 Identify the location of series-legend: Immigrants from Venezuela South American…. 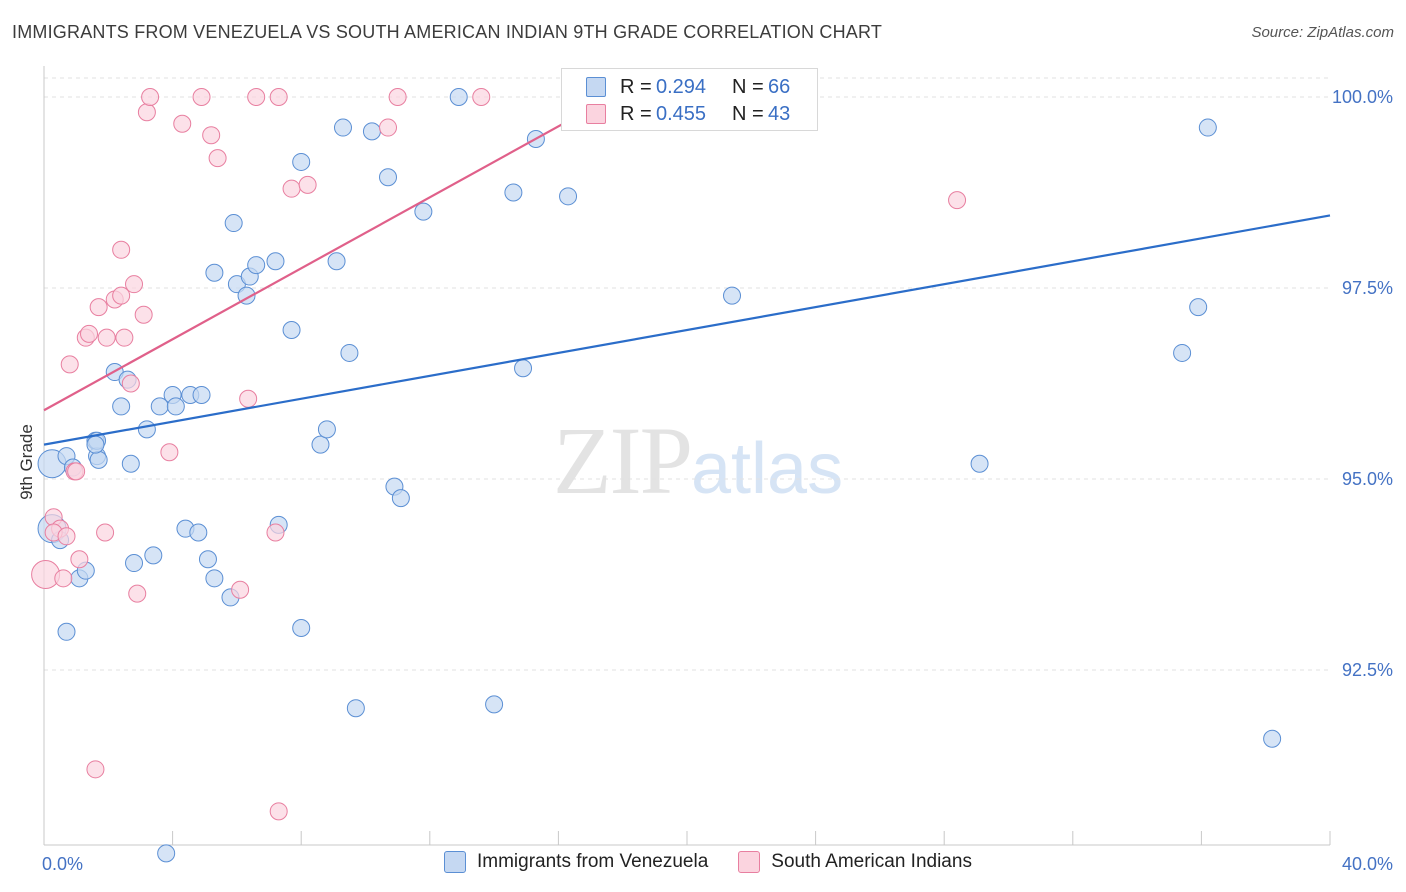
(723, 862).